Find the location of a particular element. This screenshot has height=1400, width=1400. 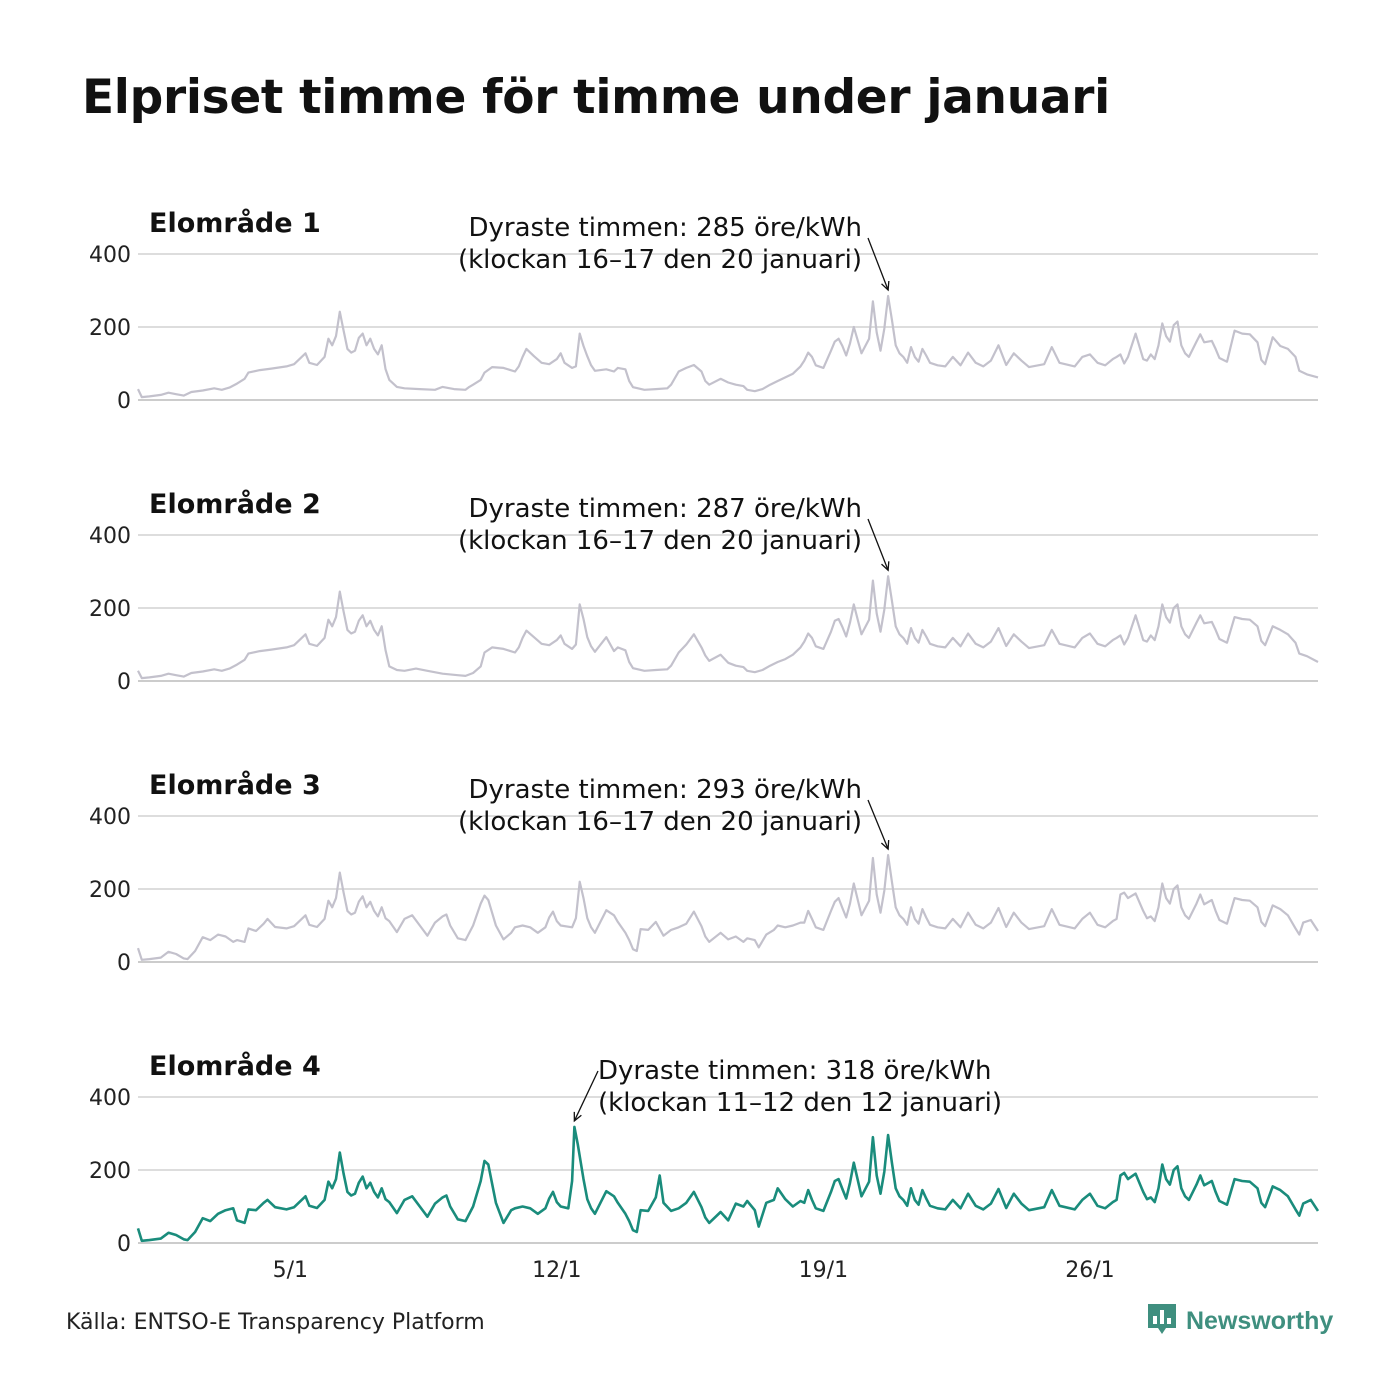

brand-name: Newsworthy is located at coordinates (1260, 1320).